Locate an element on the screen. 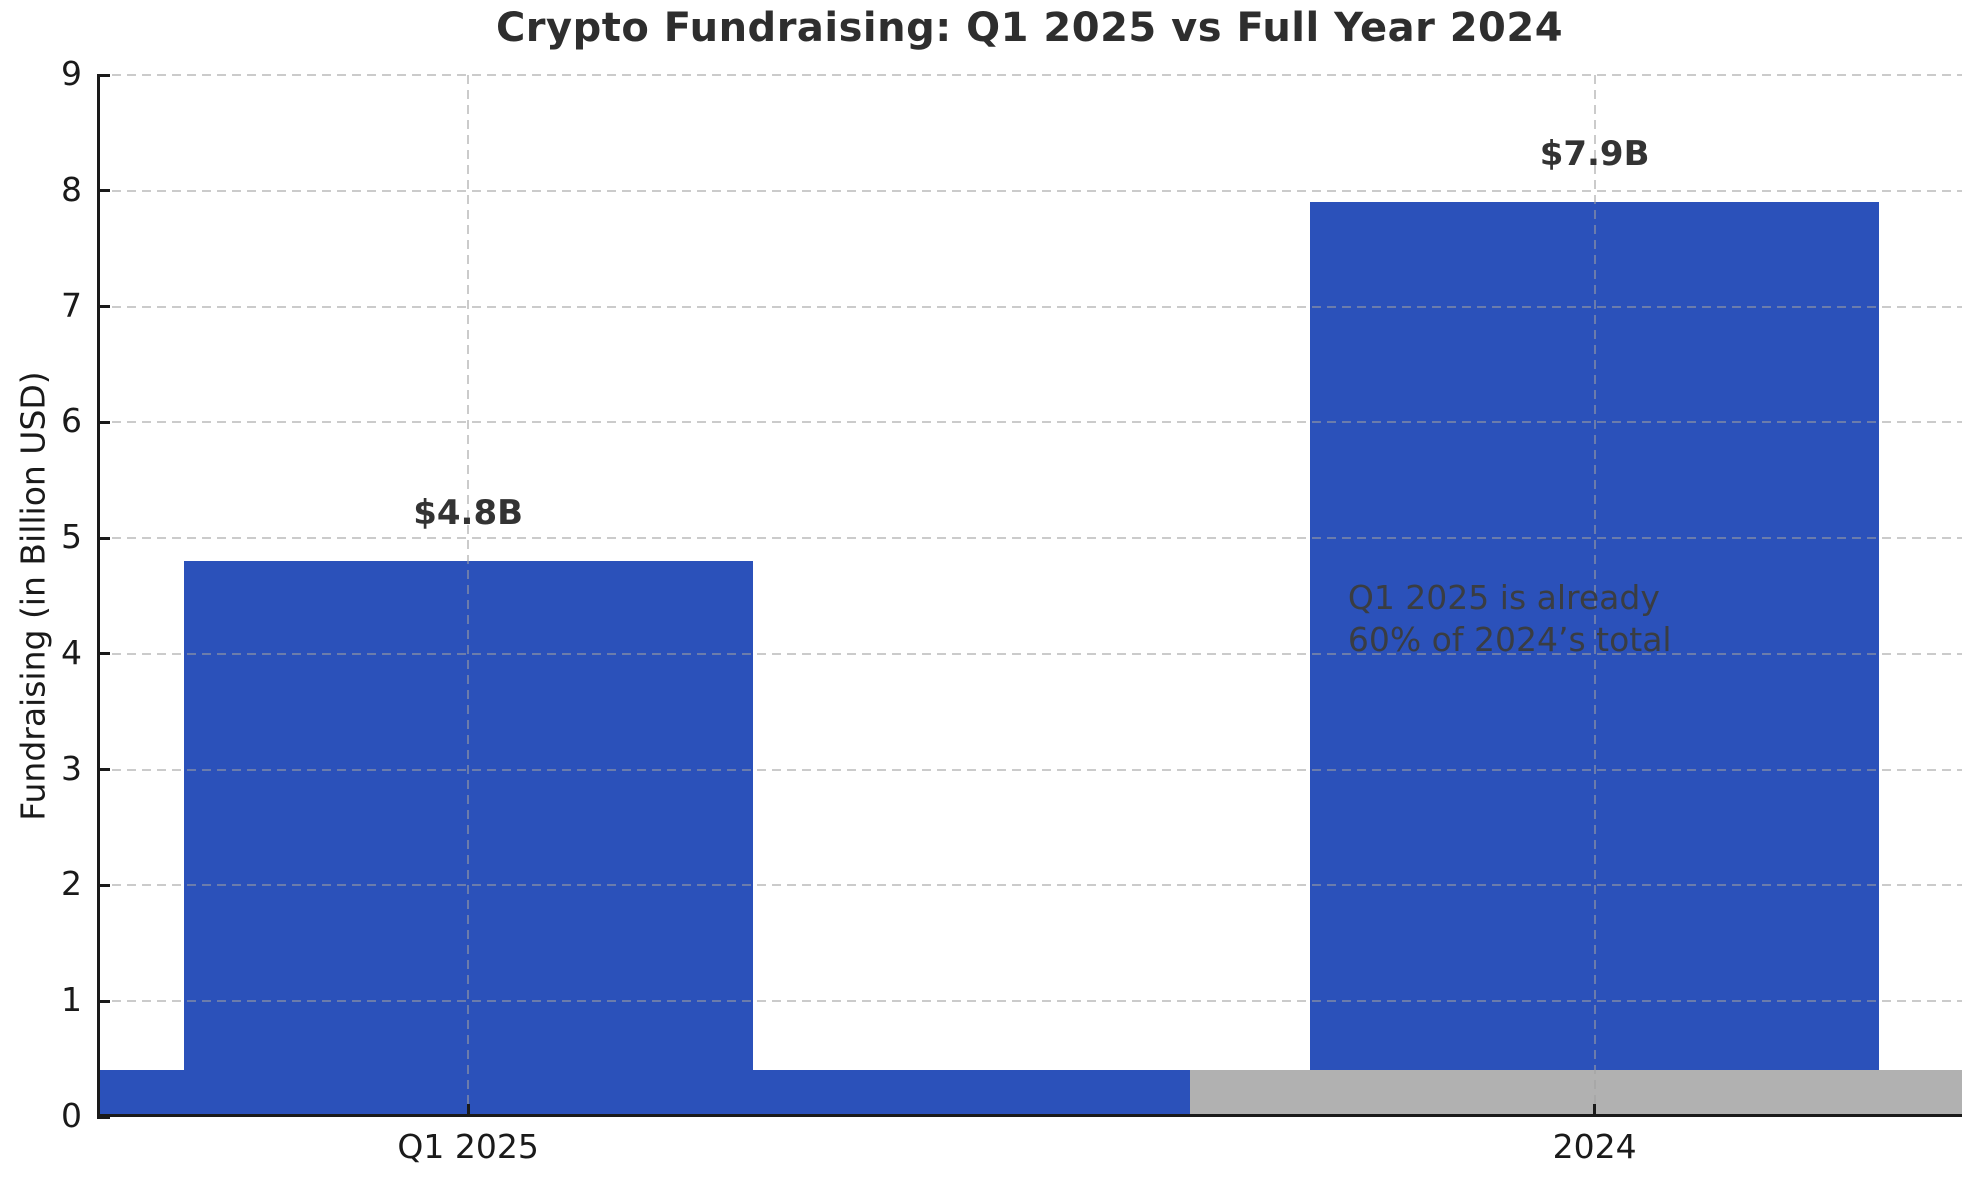 This screenshot has width=1979, height=1180. bar-value-label: $4.8B is located at coordinates (468, 513).